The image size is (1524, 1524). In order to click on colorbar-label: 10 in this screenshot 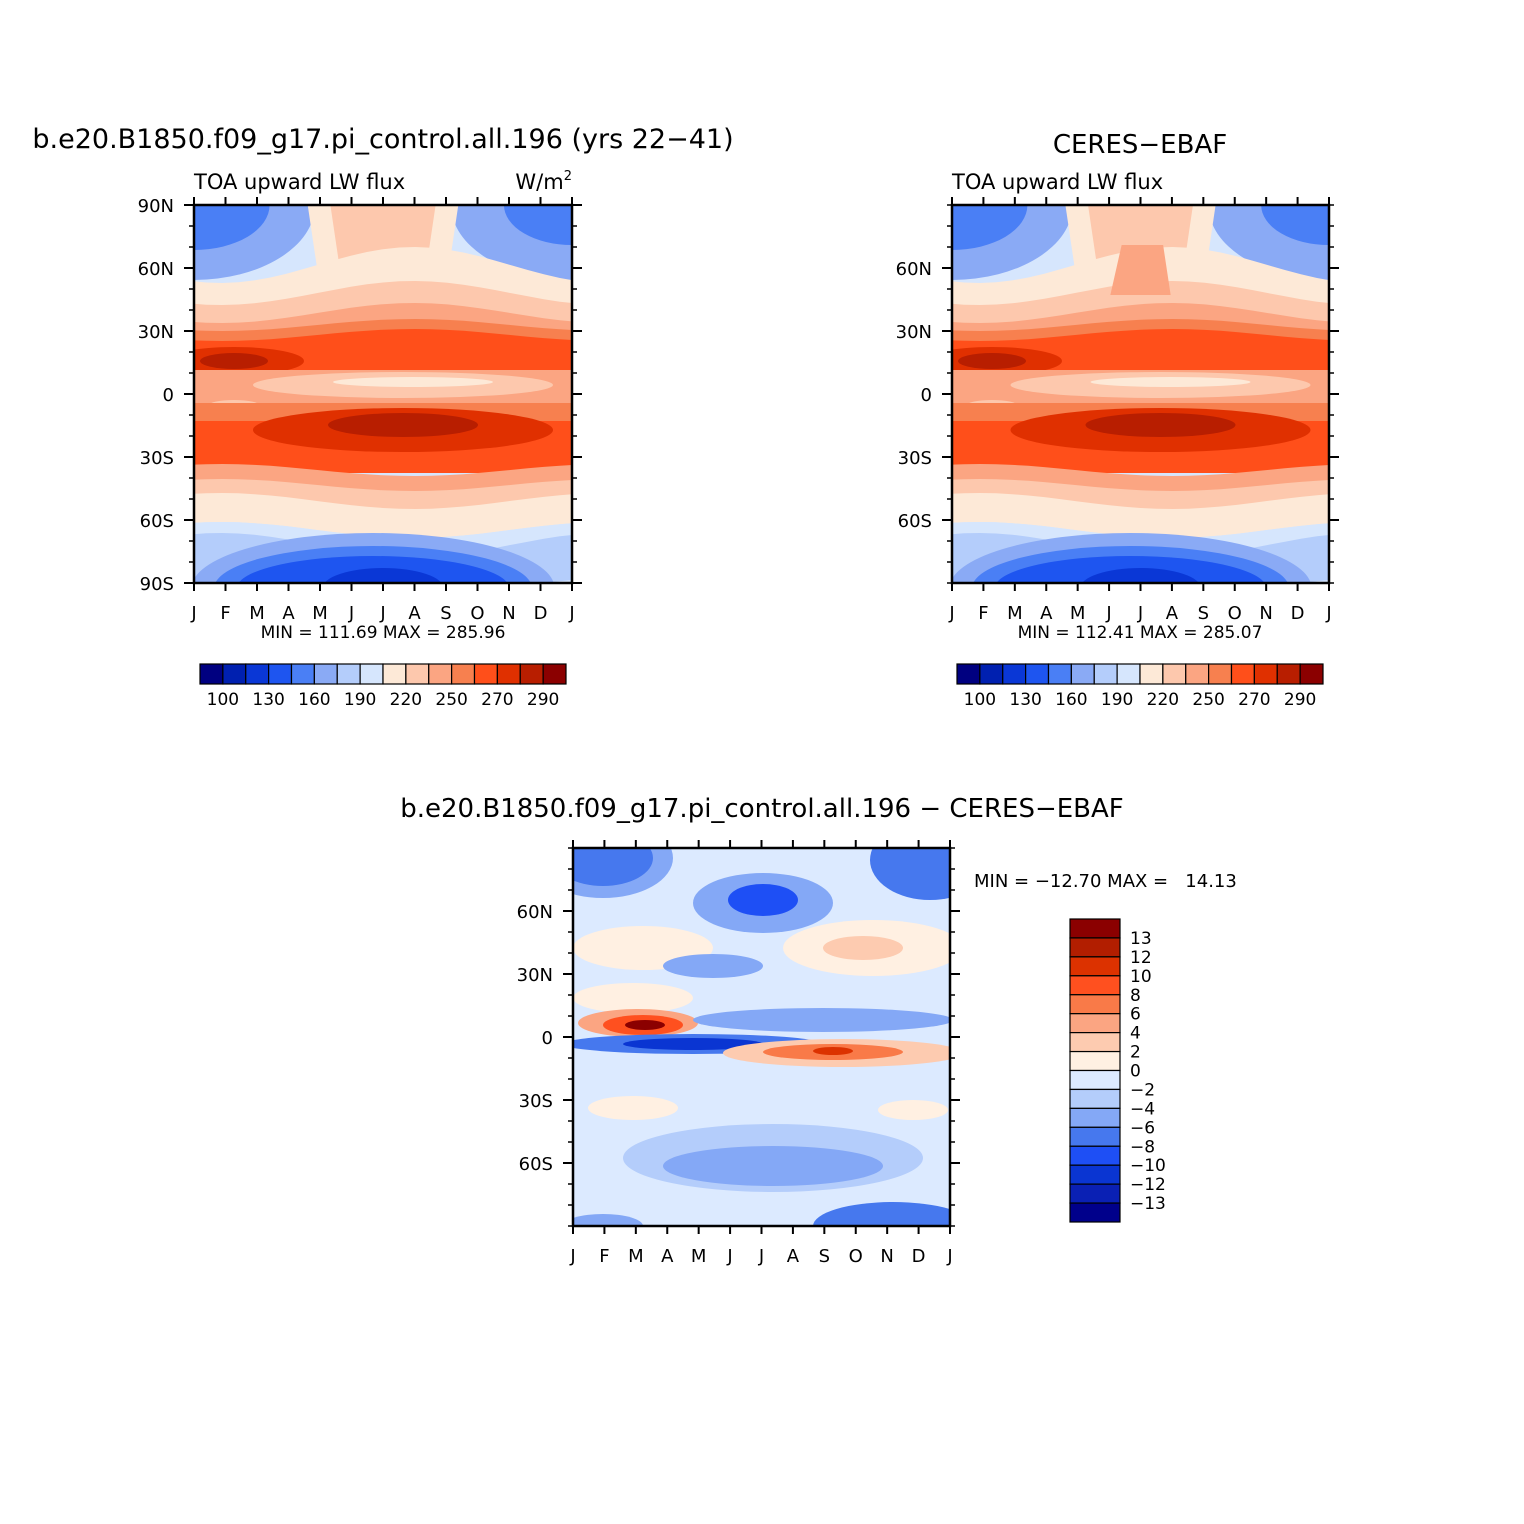, I will do `click(1141, 977)`.